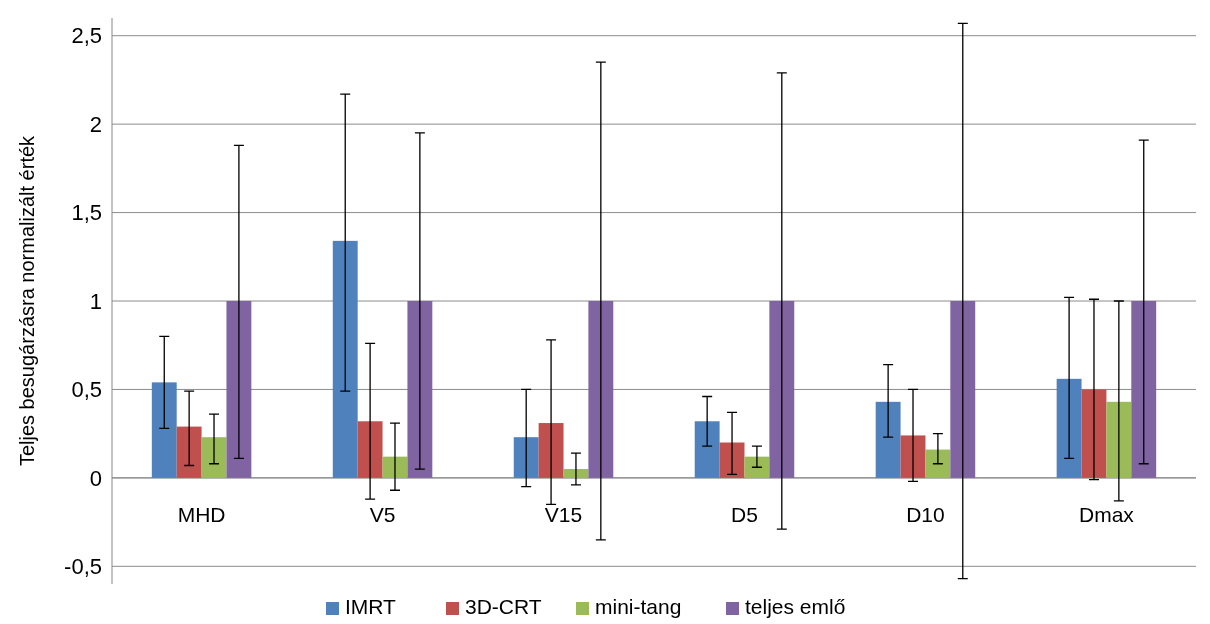 The image size is (1210, 624). Describe the element at coordinates (86, 36) in the screenshot. I see `y-tick-label: 2,5` at that location.